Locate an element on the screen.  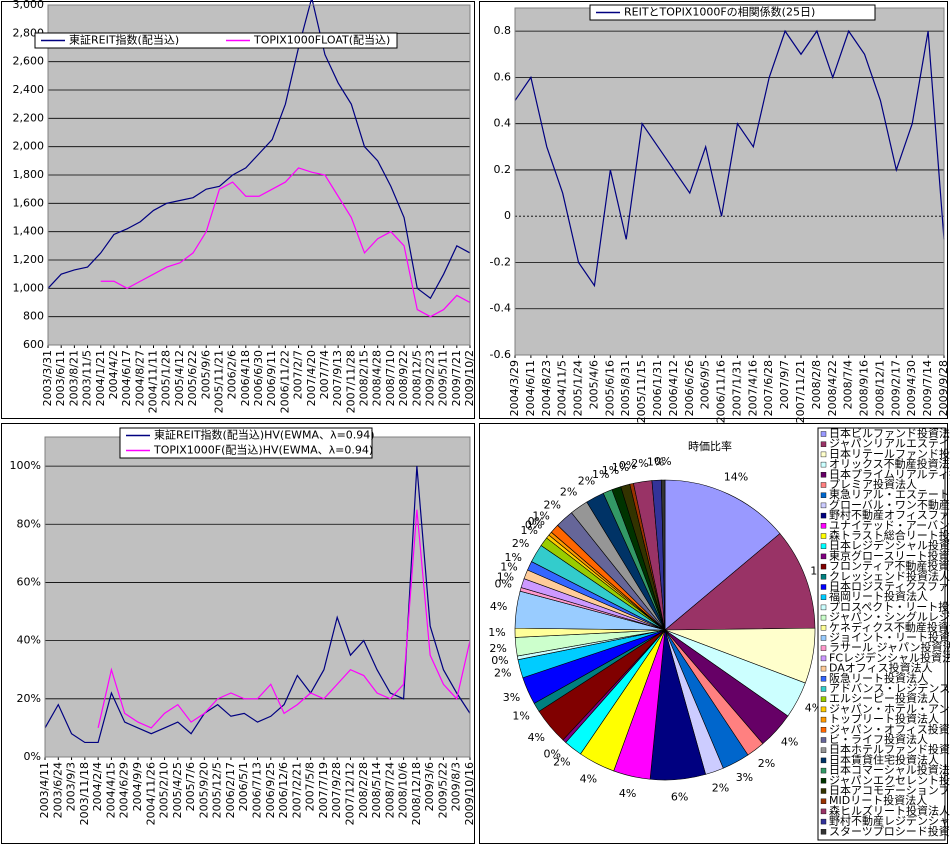
x-tick-label: 2008/12/5 is located at coordinates (416, 378).